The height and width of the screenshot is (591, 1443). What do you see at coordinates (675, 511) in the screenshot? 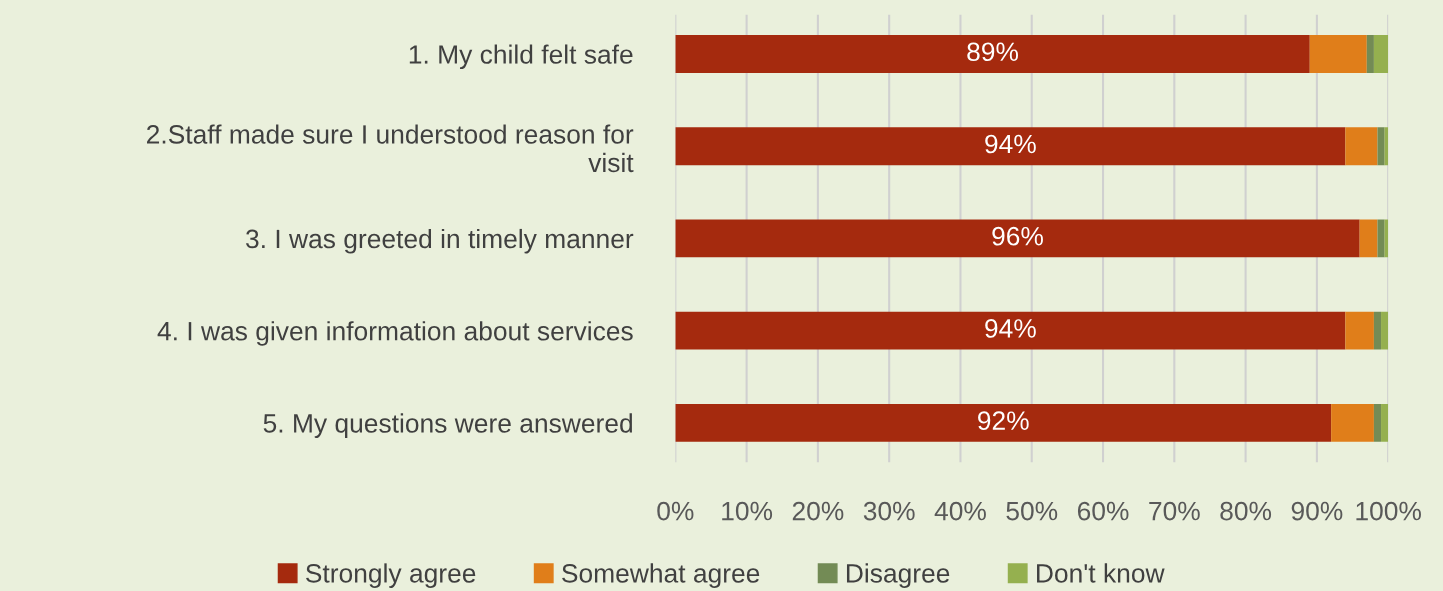
I see `x-tick-label: 0%` at bounding box center [675, 511].